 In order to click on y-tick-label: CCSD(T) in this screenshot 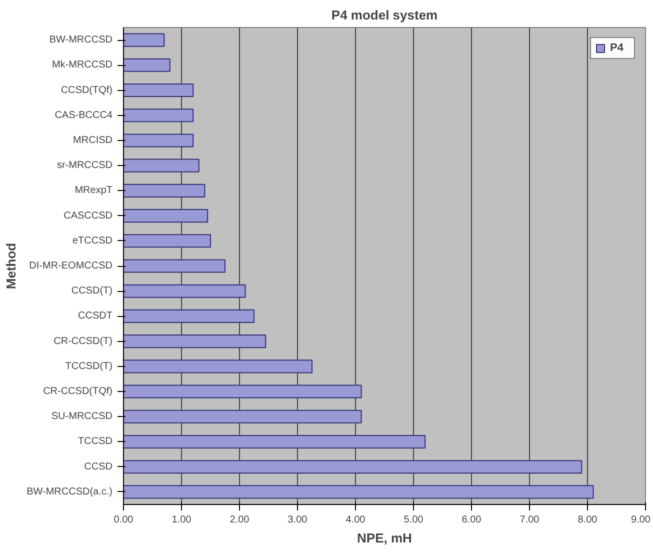, I will do `click(92, 291)`.